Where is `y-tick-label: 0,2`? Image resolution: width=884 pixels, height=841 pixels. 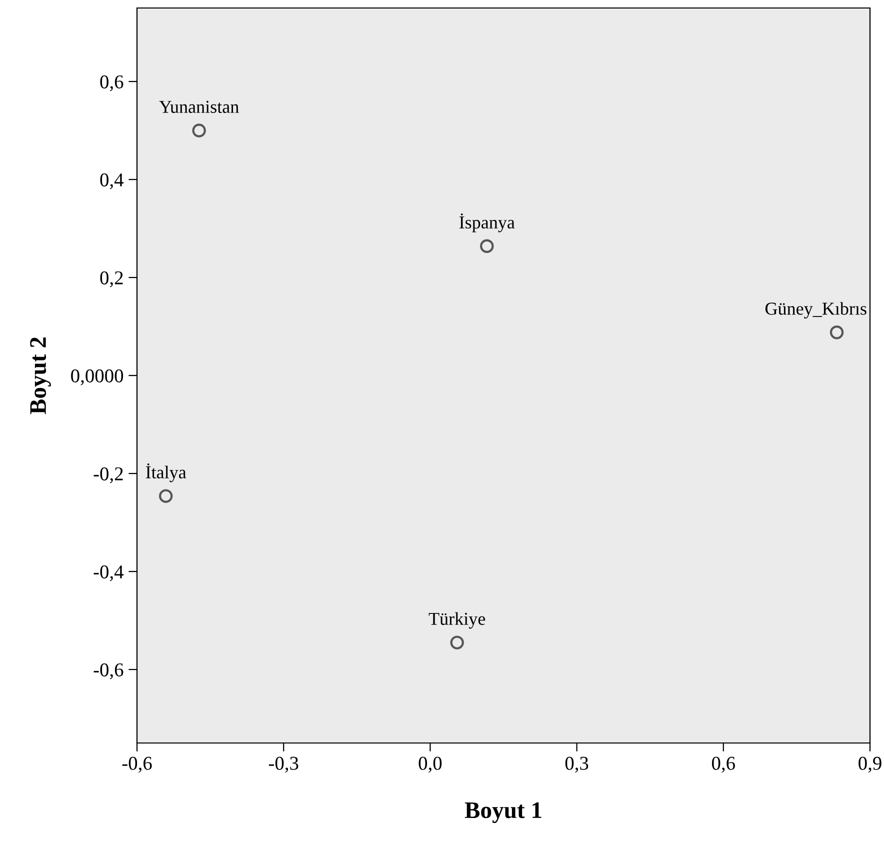
y-tick-label: 0,2 is located at coordinates (111, 279).